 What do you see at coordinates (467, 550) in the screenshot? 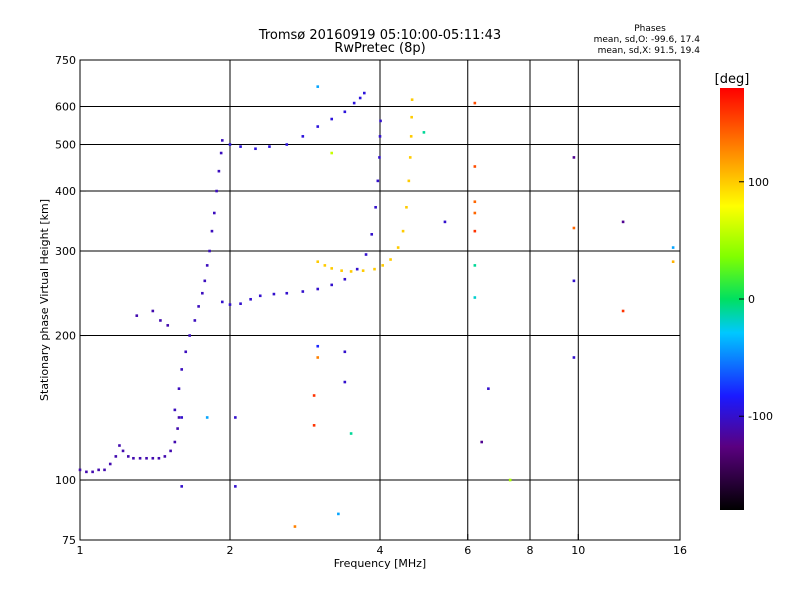
I see `x-tick-label: 6` at bounding box center [467, 550].